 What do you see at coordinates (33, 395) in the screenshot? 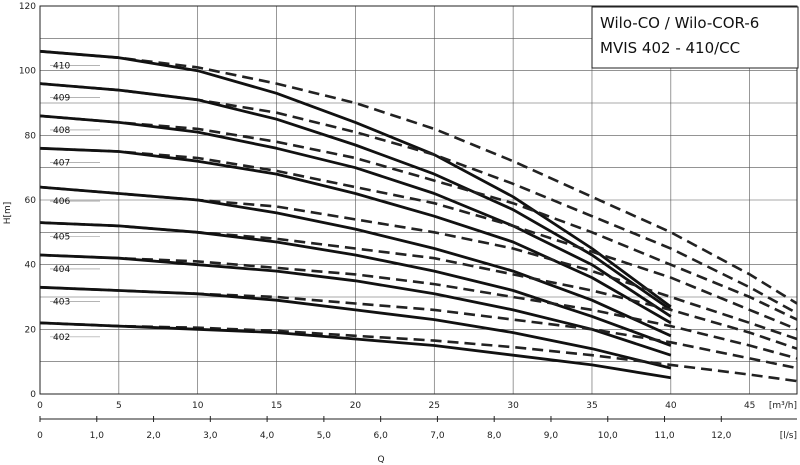
I see `y-tick-label: 0` at bounding box center [33, 395].